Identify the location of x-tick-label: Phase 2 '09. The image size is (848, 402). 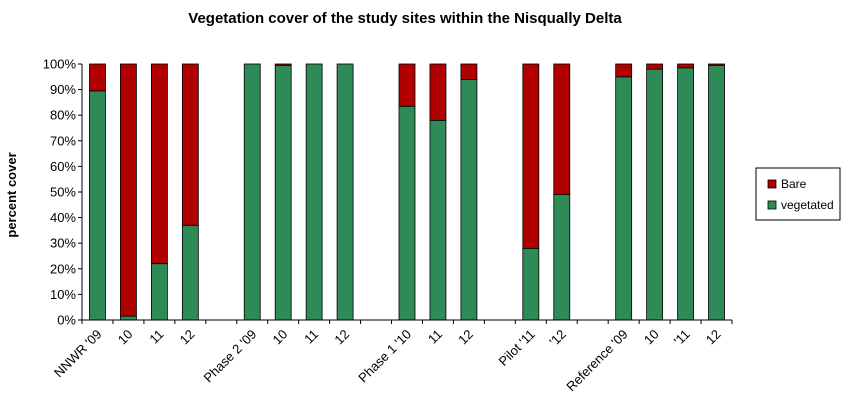
(229, 356).